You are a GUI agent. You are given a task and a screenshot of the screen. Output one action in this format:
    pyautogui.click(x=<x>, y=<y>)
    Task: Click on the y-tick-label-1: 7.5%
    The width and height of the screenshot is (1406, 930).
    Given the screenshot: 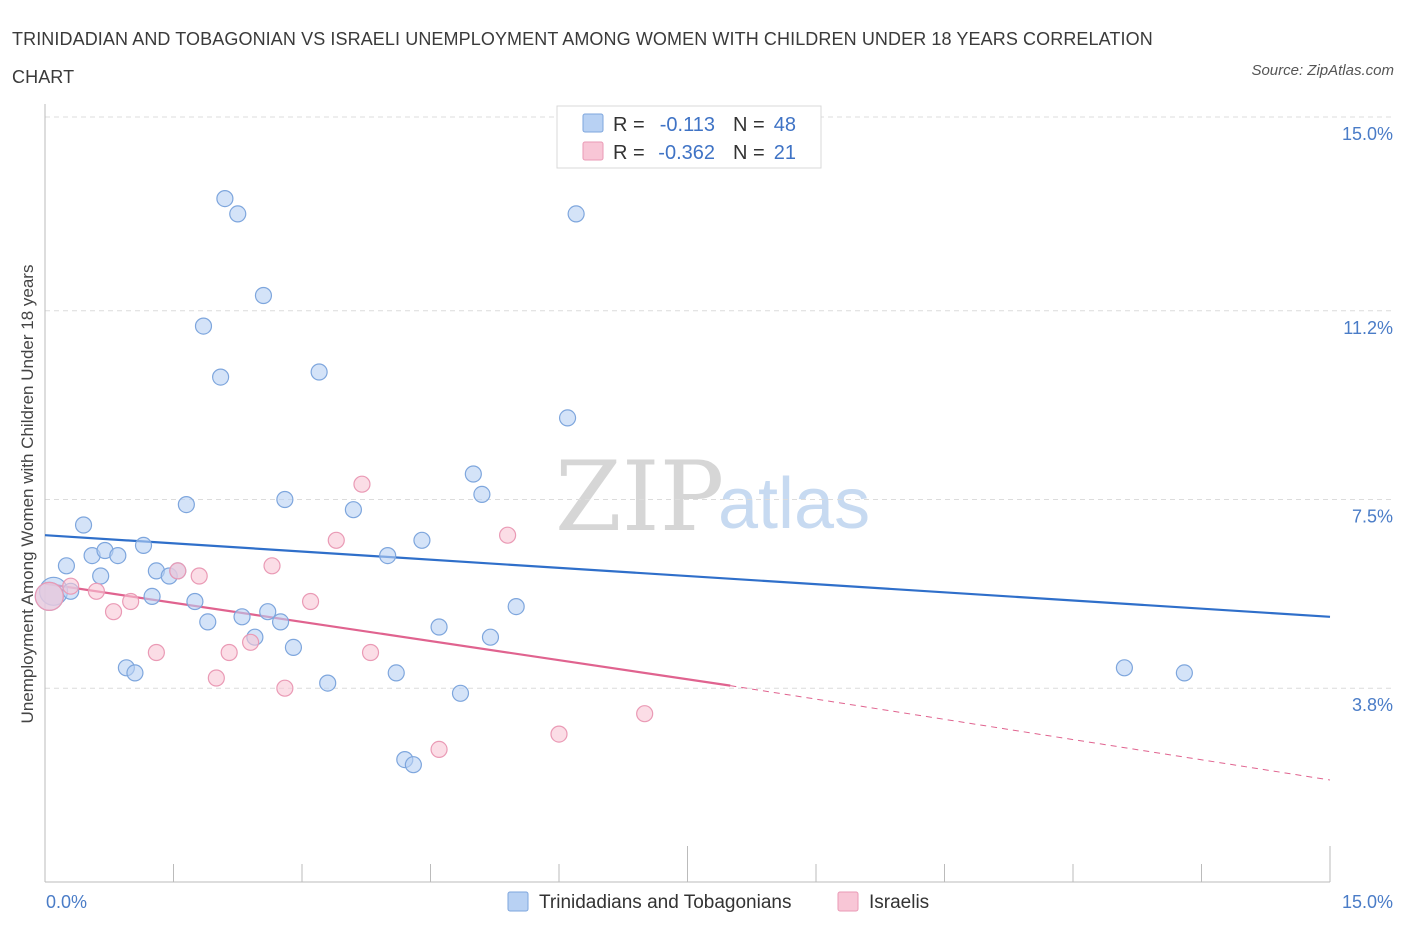 What is the action you would take?
    pyautogui.click(x=1372, y=517)
    